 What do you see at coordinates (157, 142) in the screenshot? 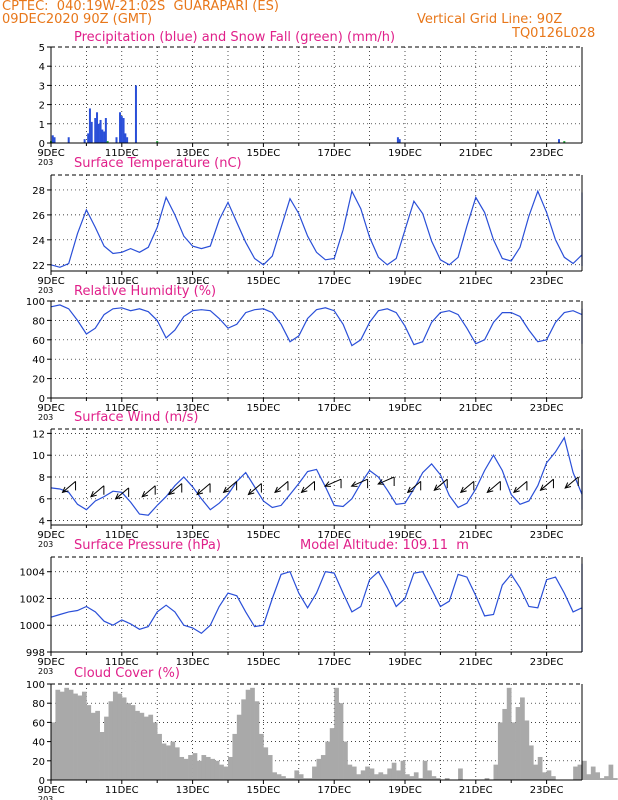
I see `snow-bar` at bounding box center [157, 142].